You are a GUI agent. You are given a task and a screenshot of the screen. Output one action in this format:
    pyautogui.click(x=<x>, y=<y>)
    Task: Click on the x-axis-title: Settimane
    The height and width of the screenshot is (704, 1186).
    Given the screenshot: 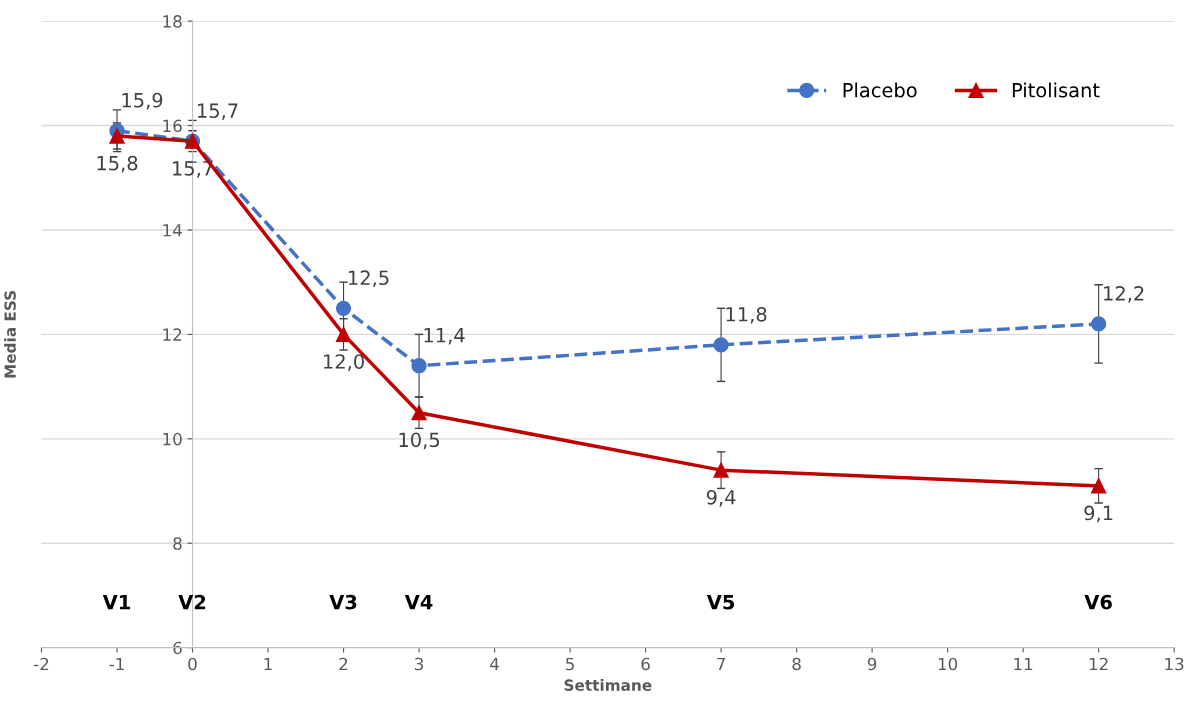 What is the action you would take?
    pyautogui.click(x=608, y=685)
    